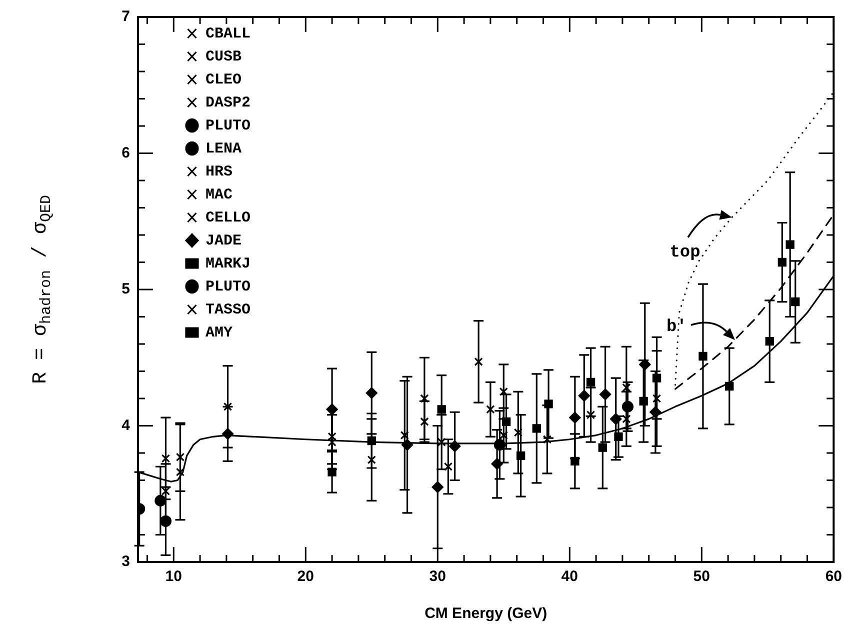 The height and width of the screenshot is (627, 848). I want to click on y-axis-title: R = σhadron / σQED, so click(42, 289).